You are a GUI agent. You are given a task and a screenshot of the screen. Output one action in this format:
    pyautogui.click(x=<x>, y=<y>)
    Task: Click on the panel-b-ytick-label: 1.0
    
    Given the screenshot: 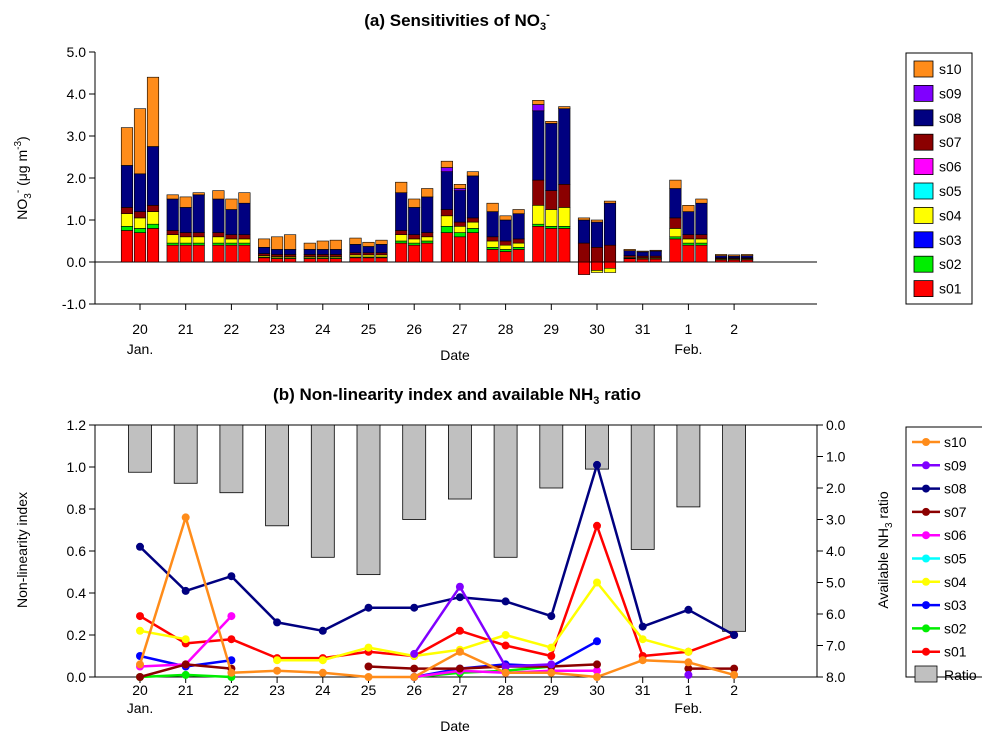 What is the action you would take?
    pyautogui.click(x=77, y=467)
    